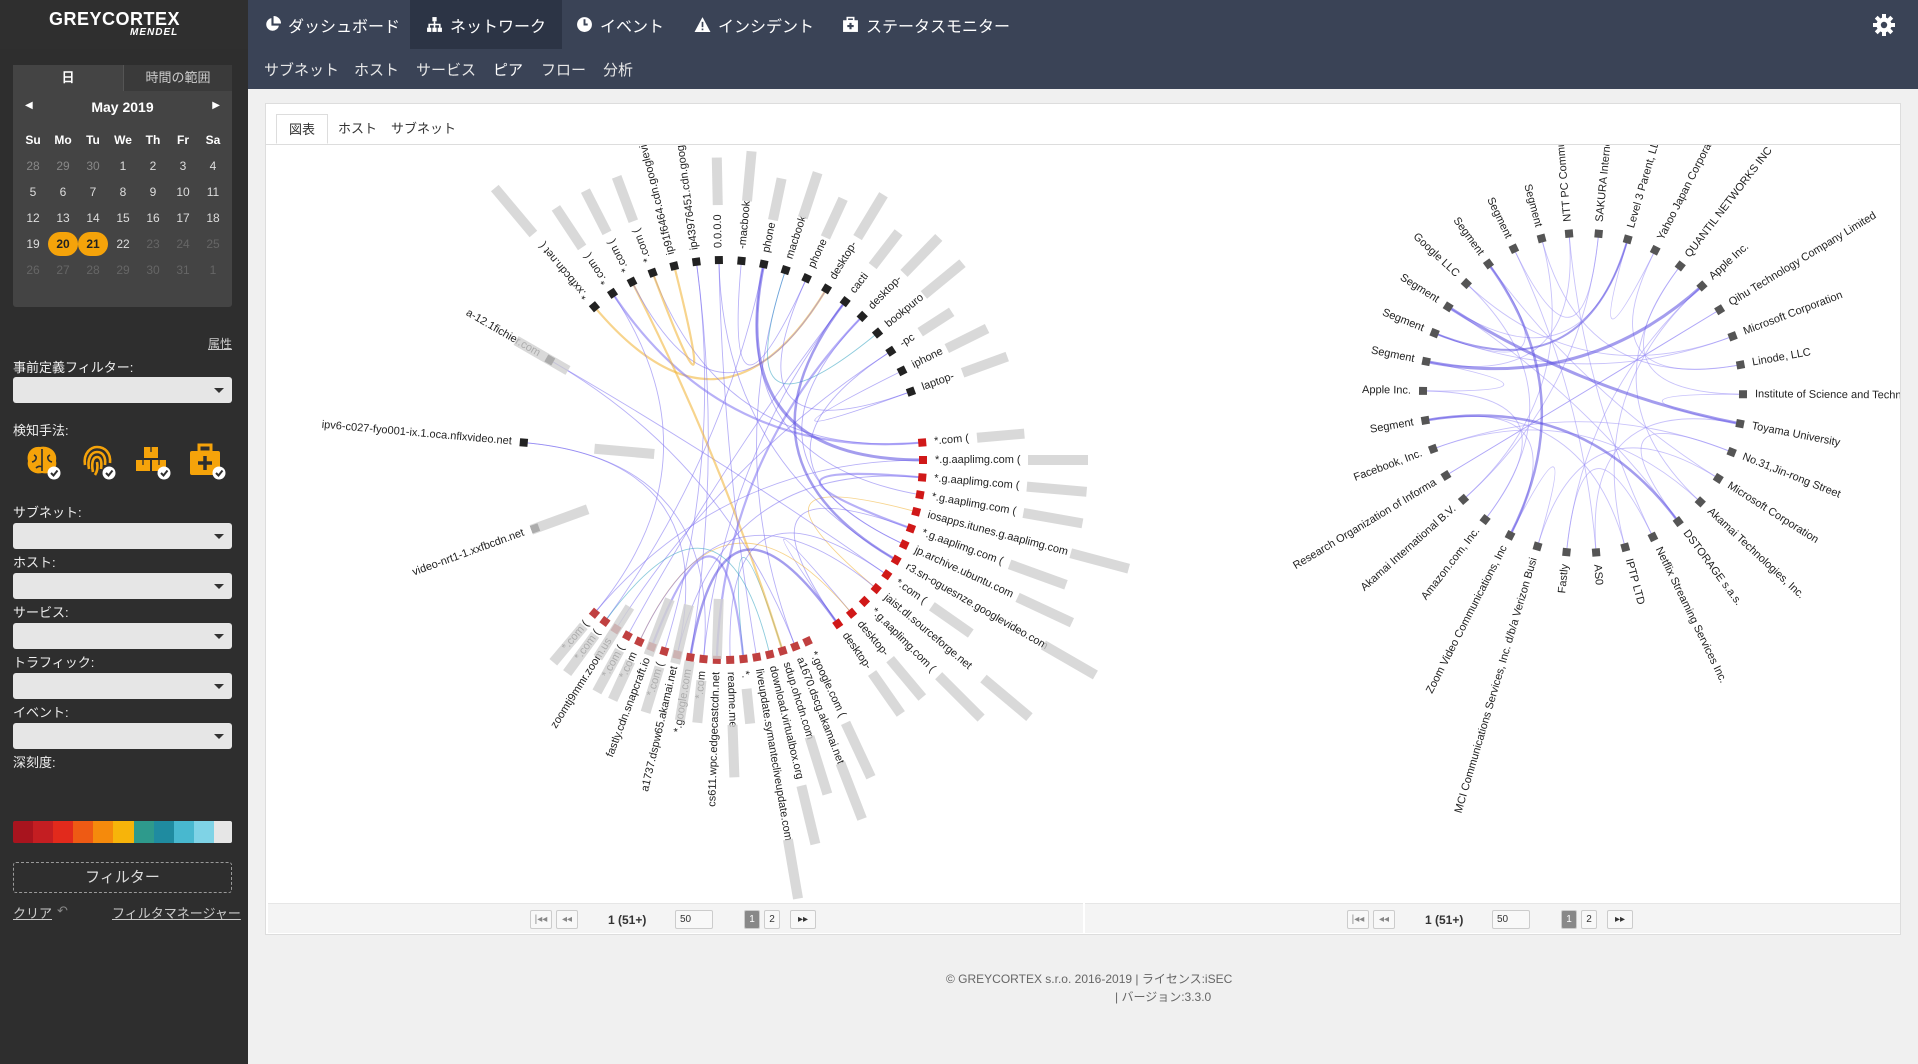 The width and height of the screenshot is (1918, 1064). What do you see at coordinates (1836, 394) in the screenshot?
I see `node-label: Institute of Science and Technology` at bounding box center [1836, 394].